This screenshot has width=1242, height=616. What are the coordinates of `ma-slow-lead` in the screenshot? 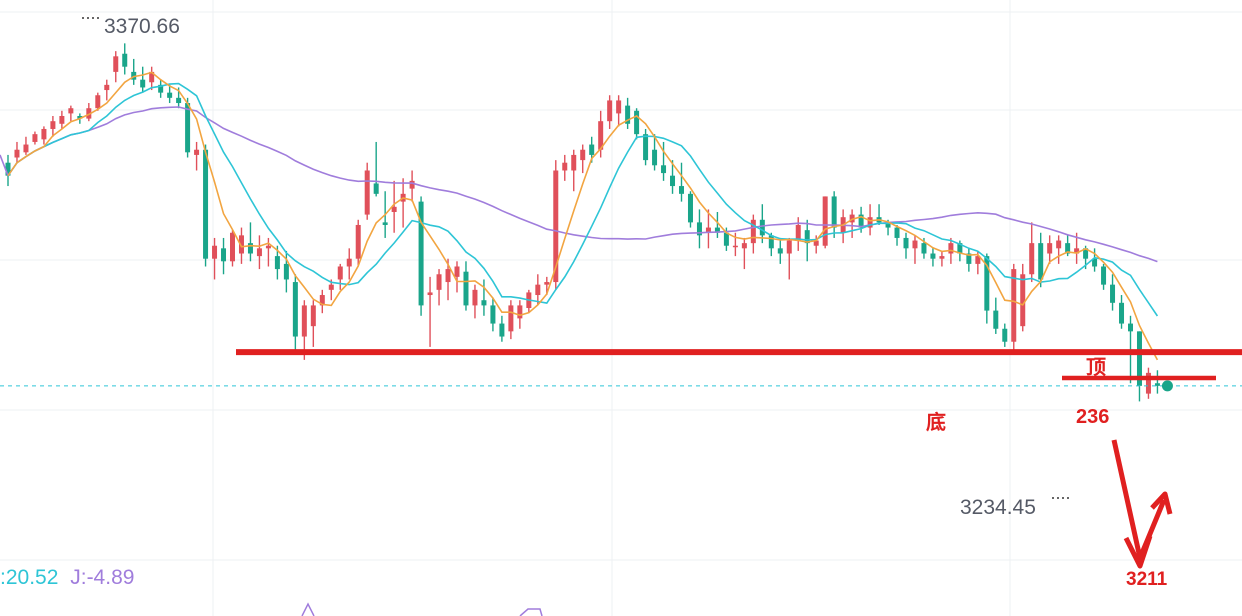 It's located at (4, 165).